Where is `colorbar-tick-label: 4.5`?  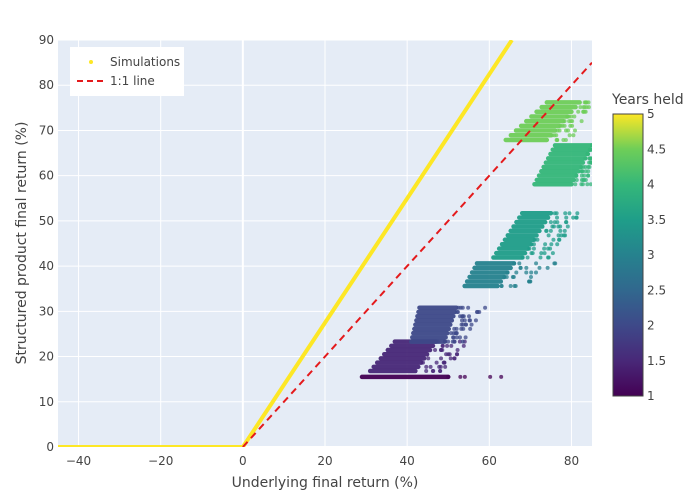 colorbar-tick-label: 4.5 is located at coordinates (656, 149).